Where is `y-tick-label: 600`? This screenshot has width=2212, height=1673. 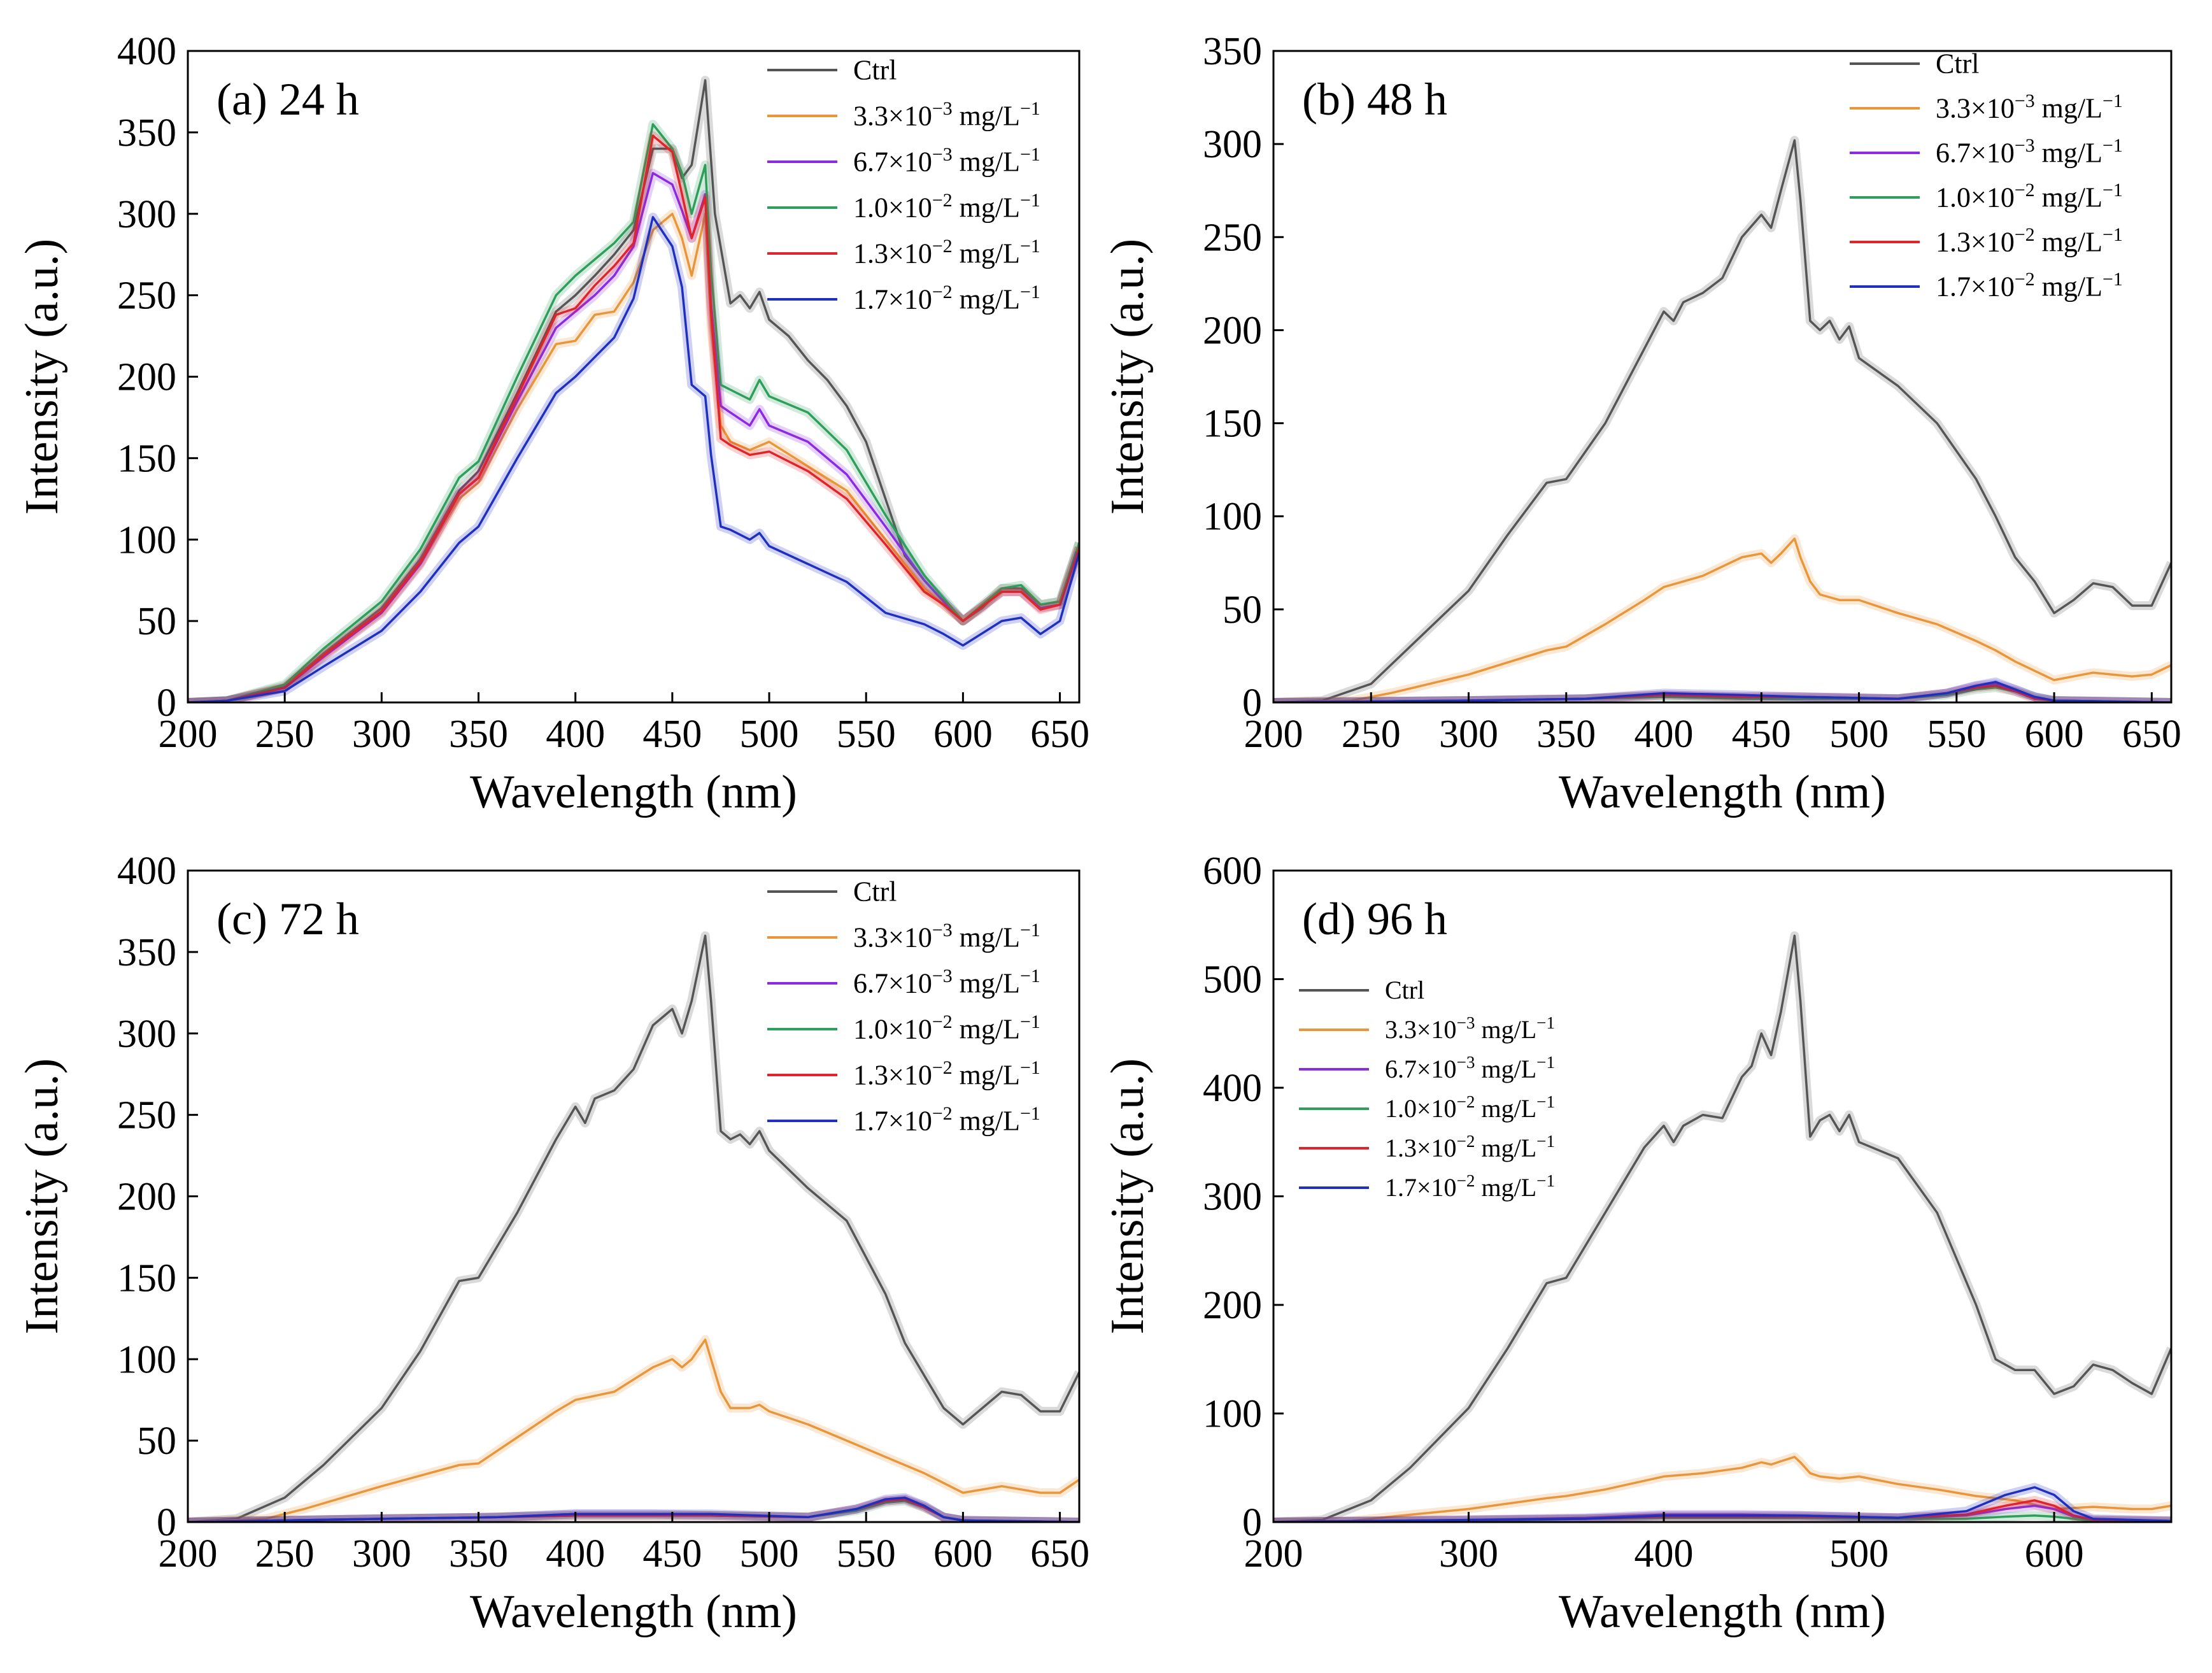 y-tick-label: 600 is located at coordinates (1233, 871).